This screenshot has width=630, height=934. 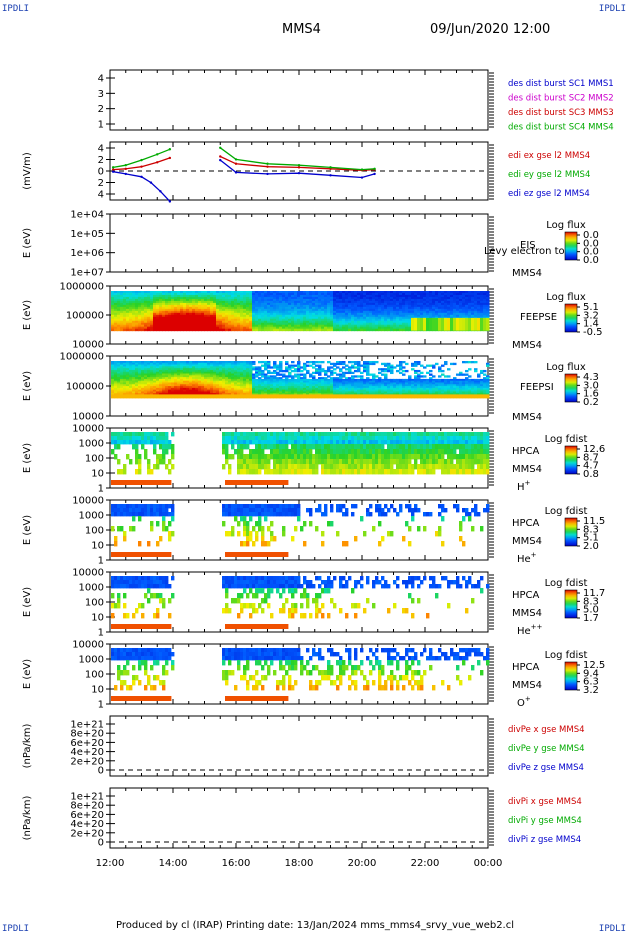 I want to click on data-point, so click(x=125, y=174).